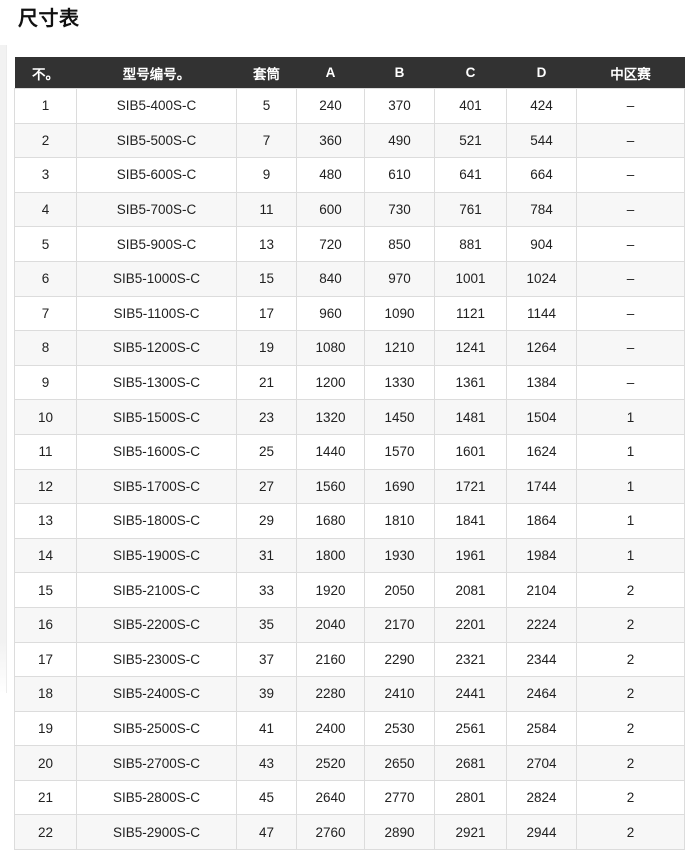 The width and height of the screenshot is (698, 850). I want to click on cell-no: 7, so click(45, 313).